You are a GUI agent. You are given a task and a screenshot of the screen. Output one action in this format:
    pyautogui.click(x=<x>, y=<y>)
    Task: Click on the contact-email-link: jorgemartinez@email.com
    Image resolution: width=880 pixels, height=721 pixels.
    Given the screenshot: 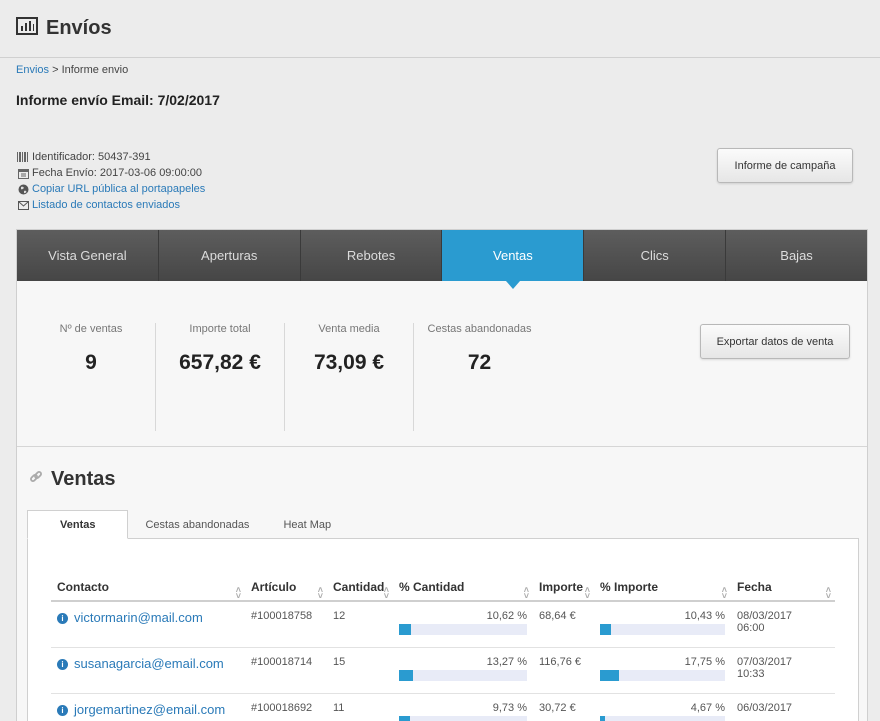 What is the action you would take?
    pyautogui.click(x=150, y=709)
    